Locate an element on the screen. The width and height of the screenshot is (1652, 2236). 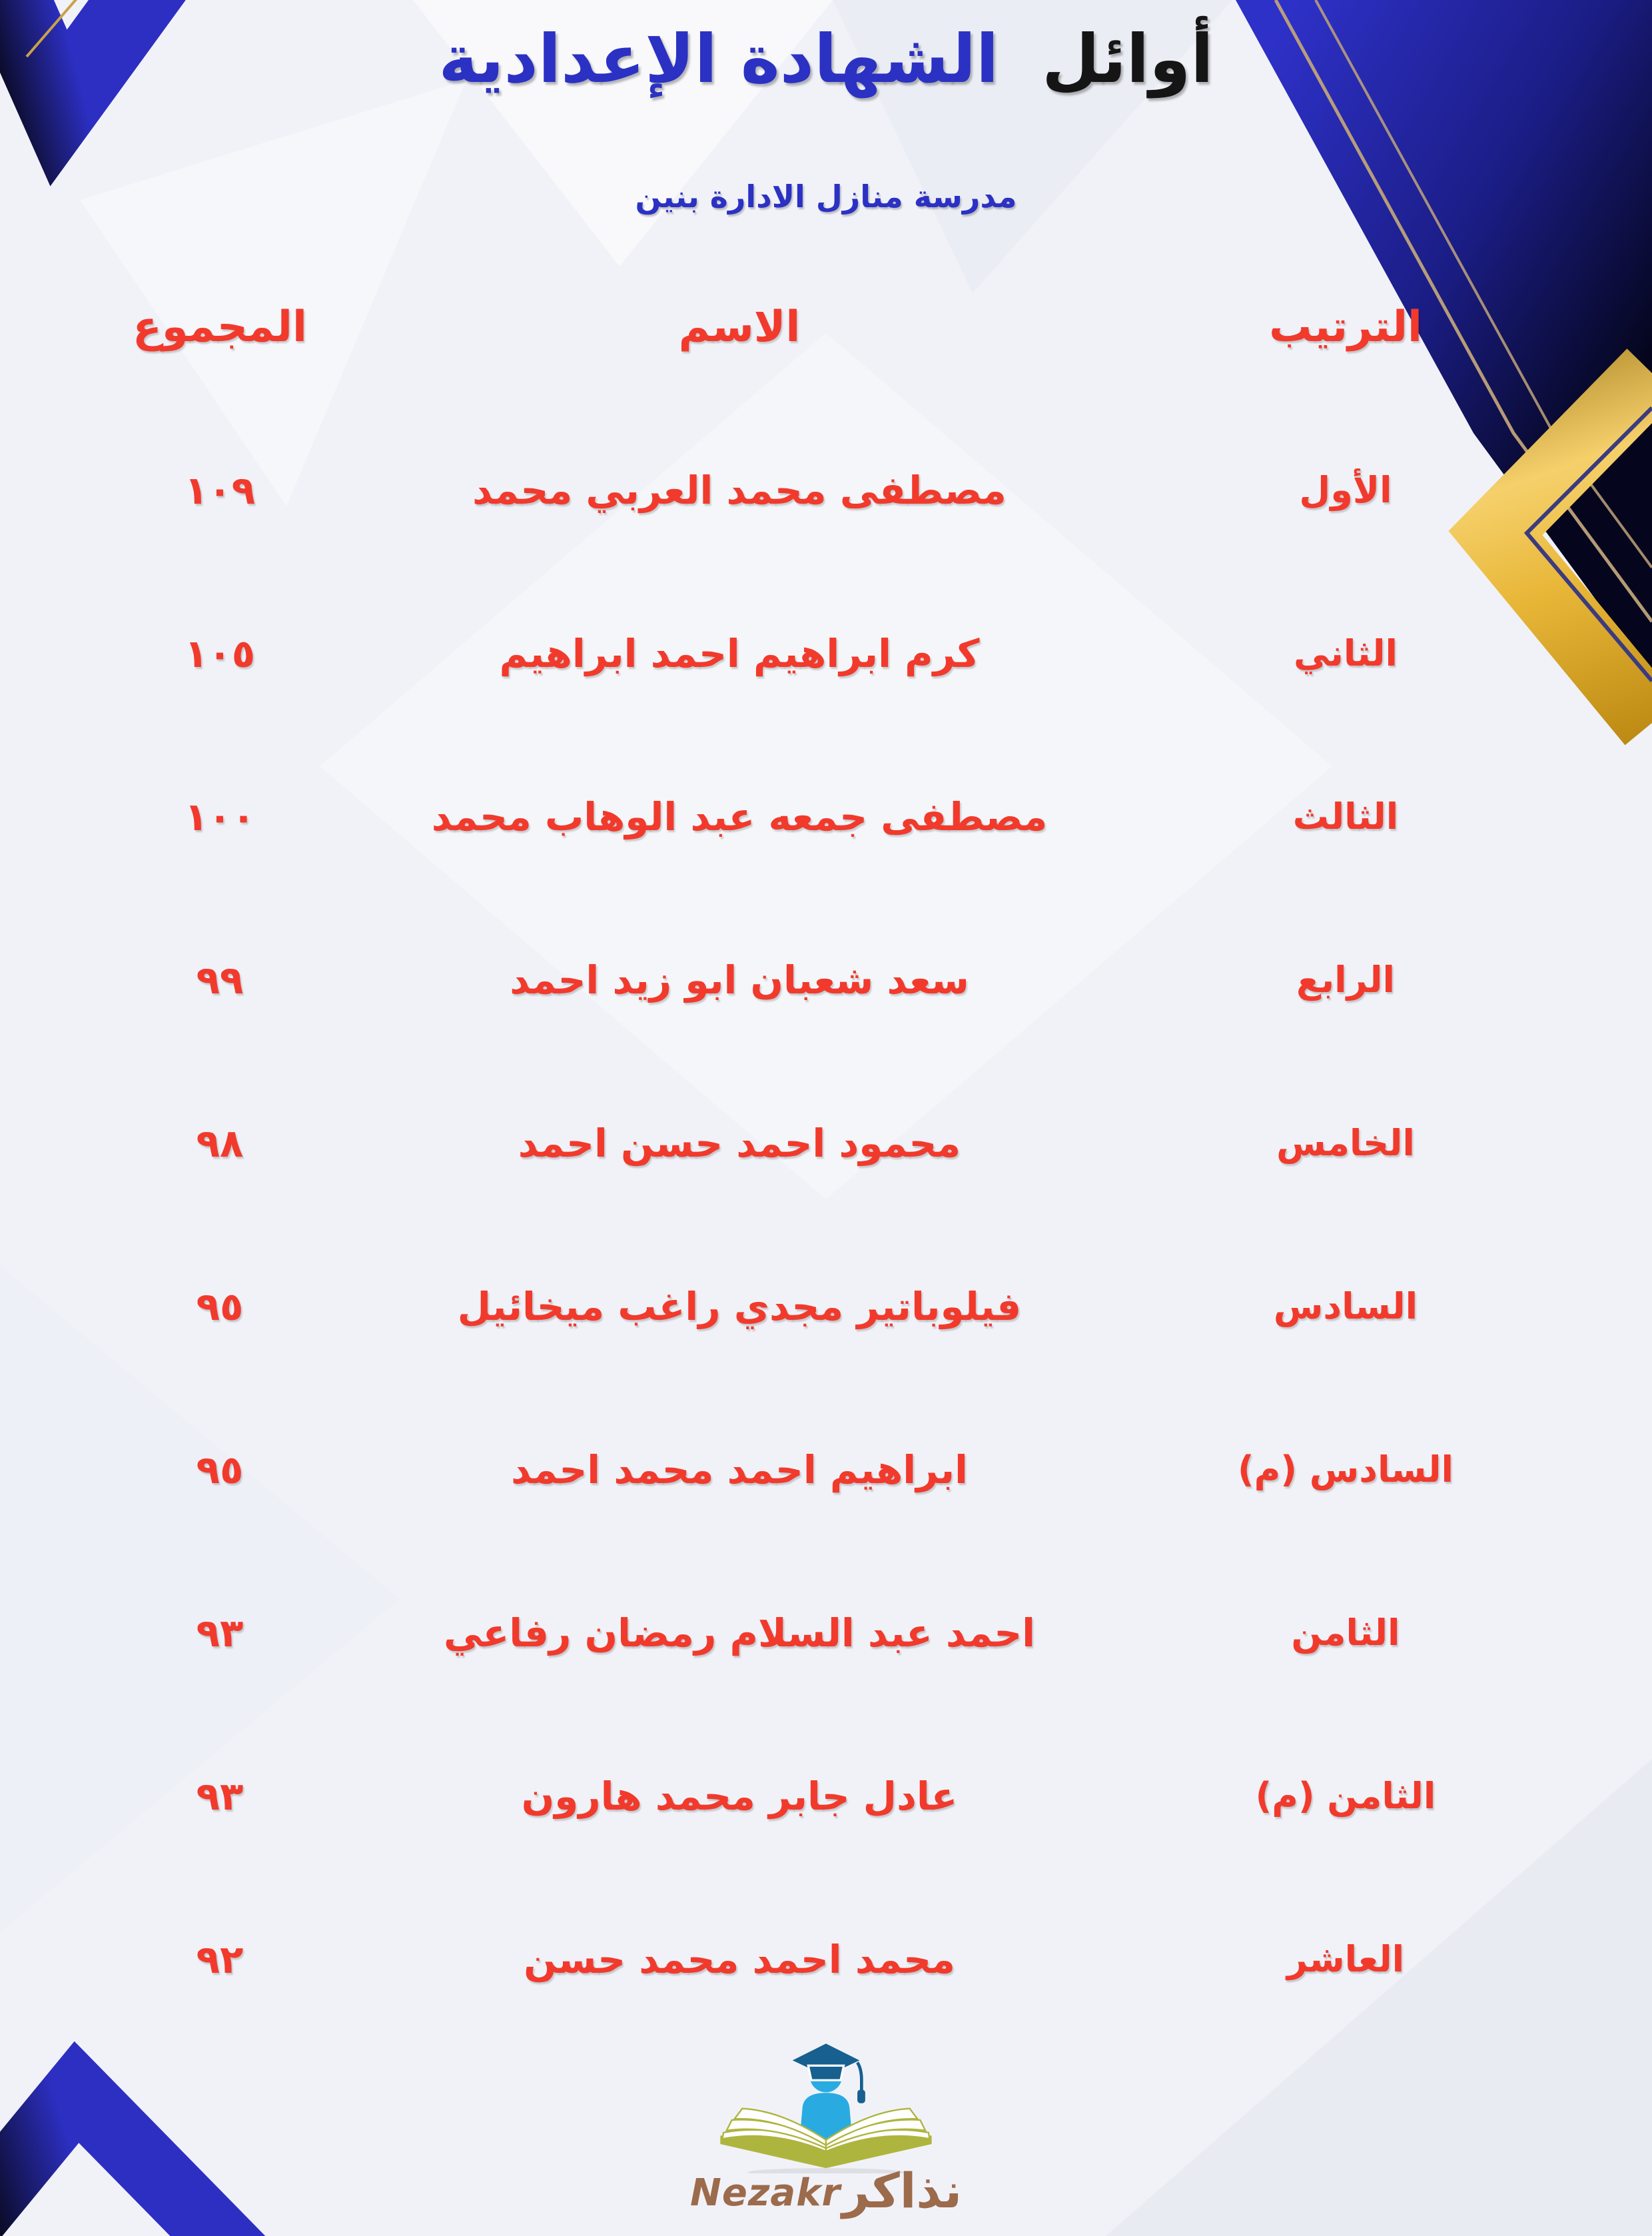
logo-text-arabic: نذاكر is located at coordinates (902, 2191).